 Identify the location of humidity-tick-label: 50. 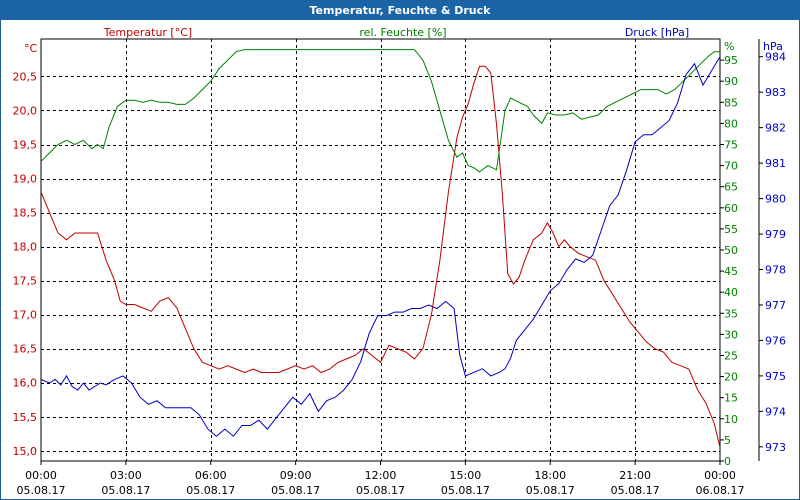
(731, 250).